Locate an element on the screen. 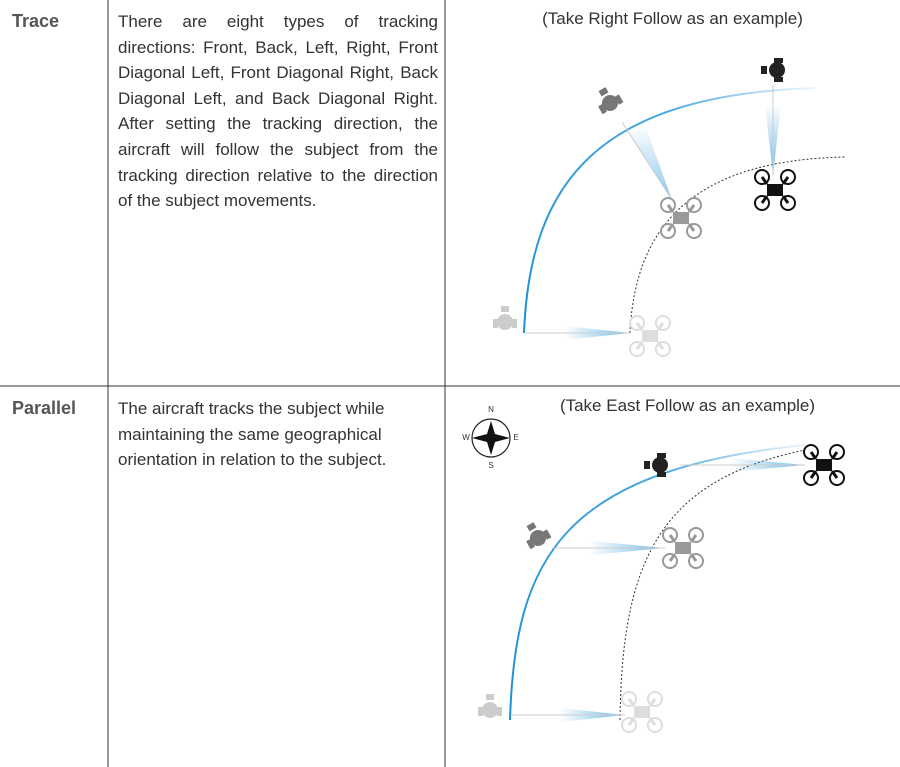 This screenshot has width=900, height=767. row-label: Parallel is located at coordinates (44, 408).